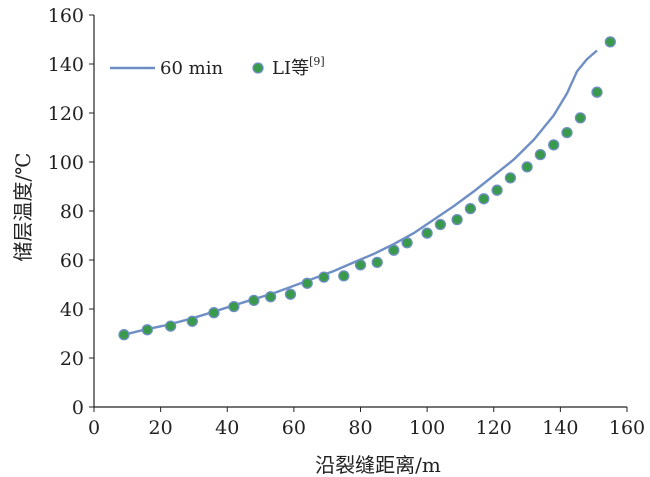 The image size is (650, 477). Describe the element at coordinates (560, 428) in the screenshot. I see `x-tick-label: 140` at that location.